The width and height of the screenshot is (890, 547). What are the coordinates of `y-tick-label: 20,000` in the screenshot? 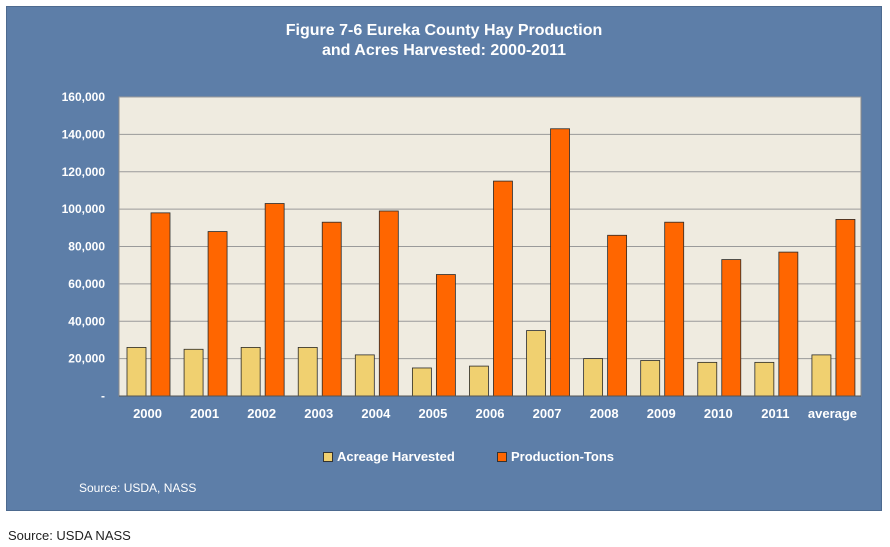 It's located at (86, 359).